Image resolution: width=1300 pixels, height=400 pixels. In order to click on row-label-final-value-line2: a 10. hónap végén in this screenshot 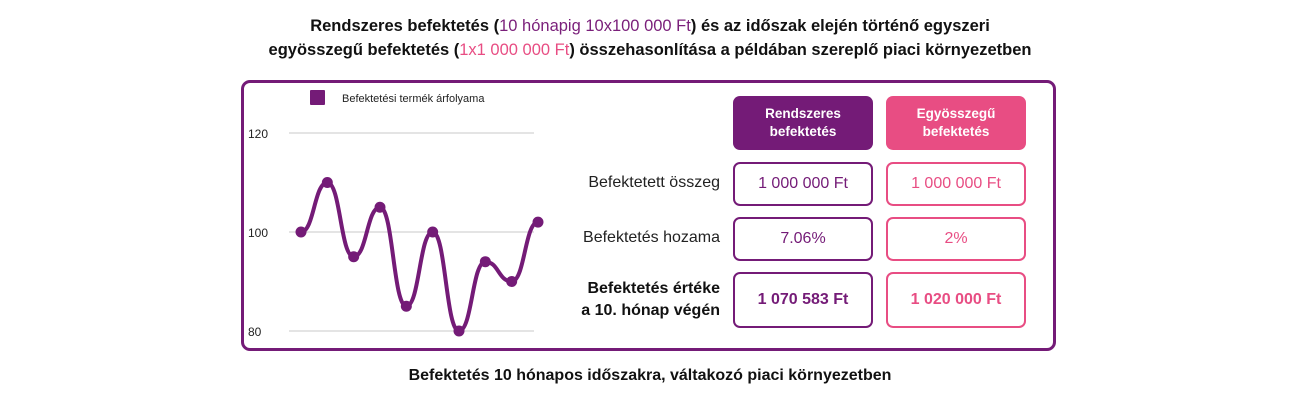, I will do `click(650, 310)`.